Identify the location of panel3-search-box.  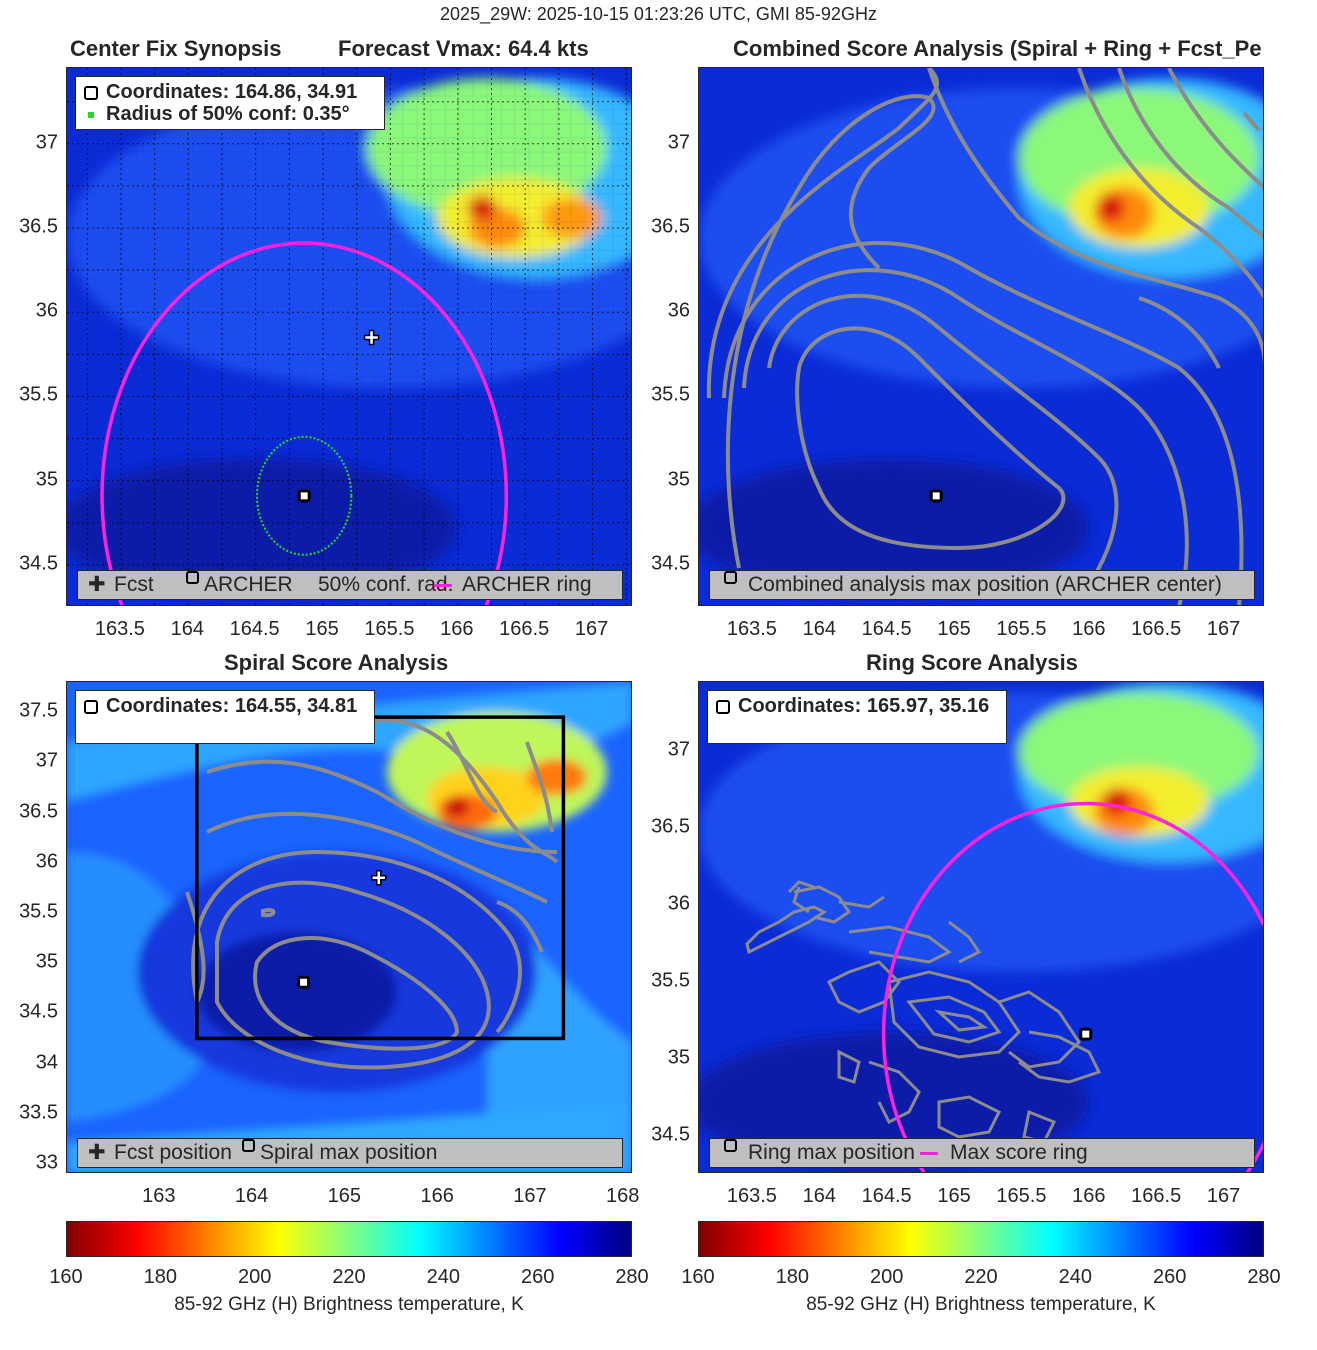
(380, 878).